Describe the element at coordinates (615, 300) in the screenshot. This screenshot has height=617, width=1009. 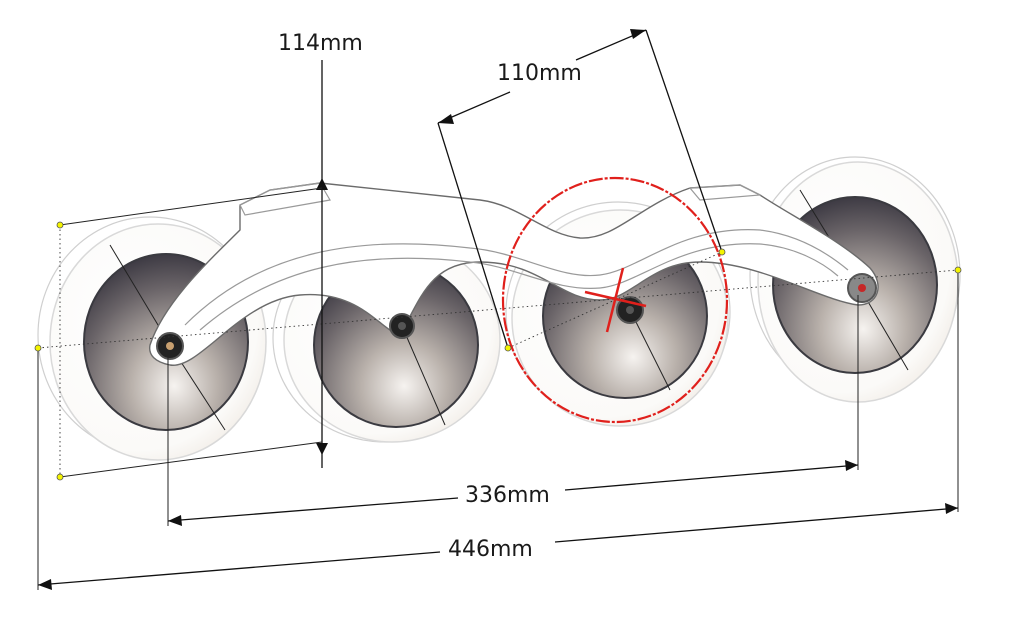
I see `highlight-wheel-circle` at that location.